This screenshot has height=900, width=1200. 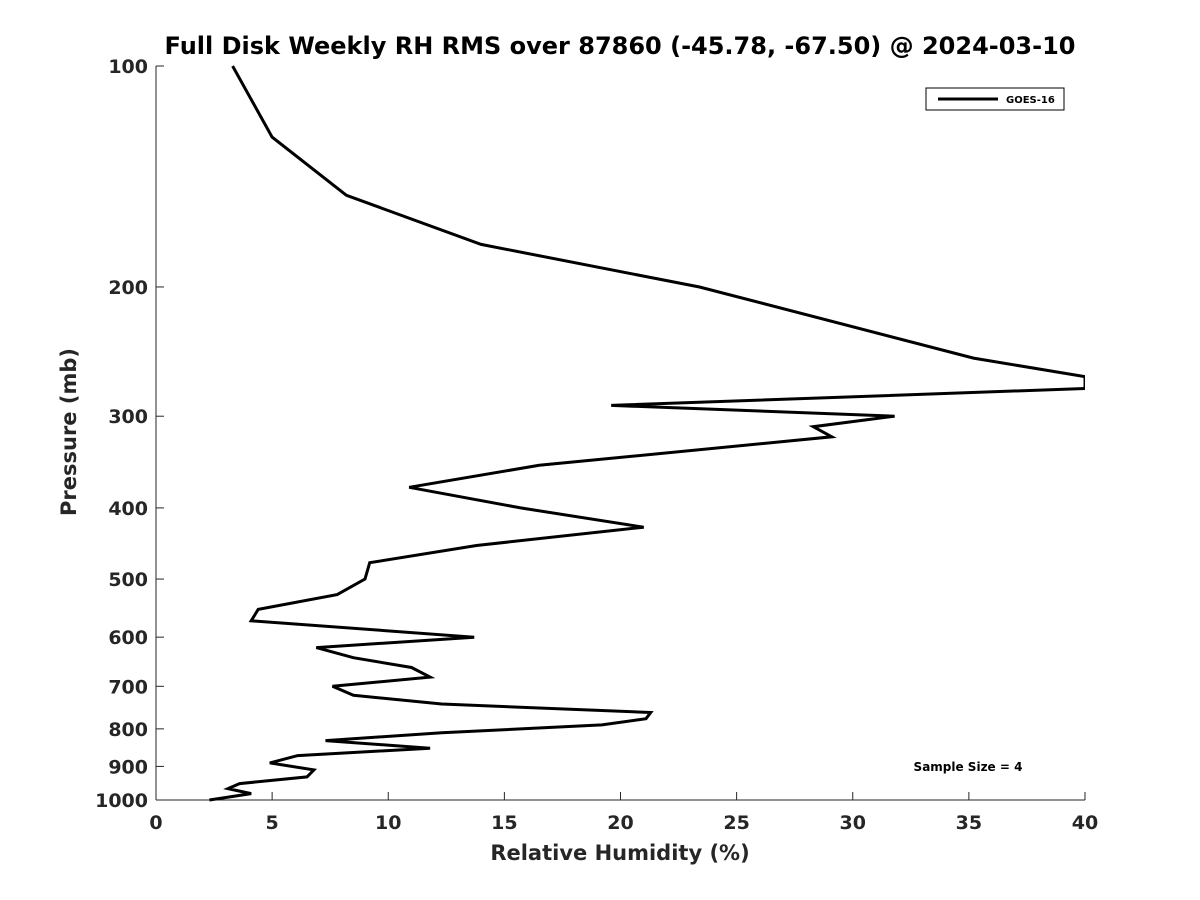 I want to click on y-axis-label: Pressure (mb), so click(x=69, y=432).